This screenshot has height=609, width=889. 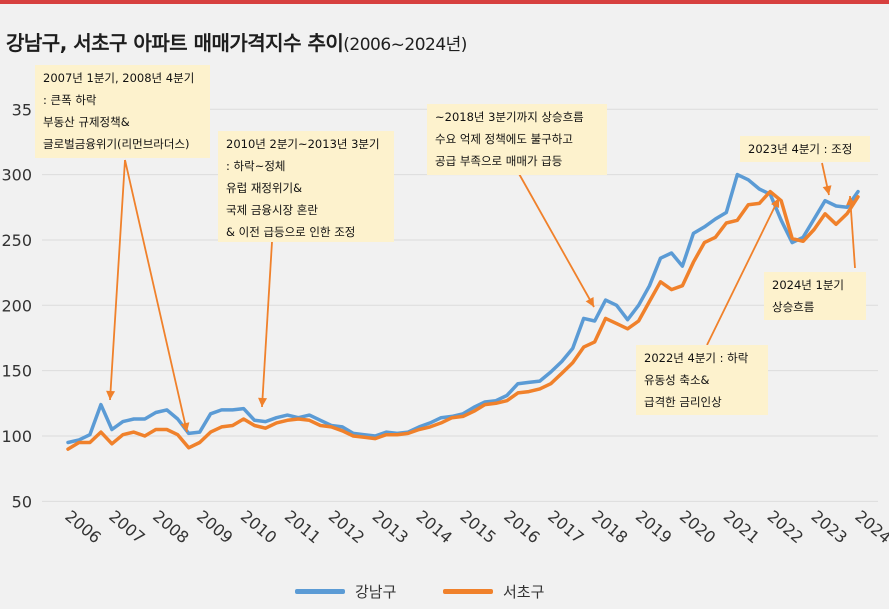 I want to click on y-tick-label: 250, so click(x=16, y=240).